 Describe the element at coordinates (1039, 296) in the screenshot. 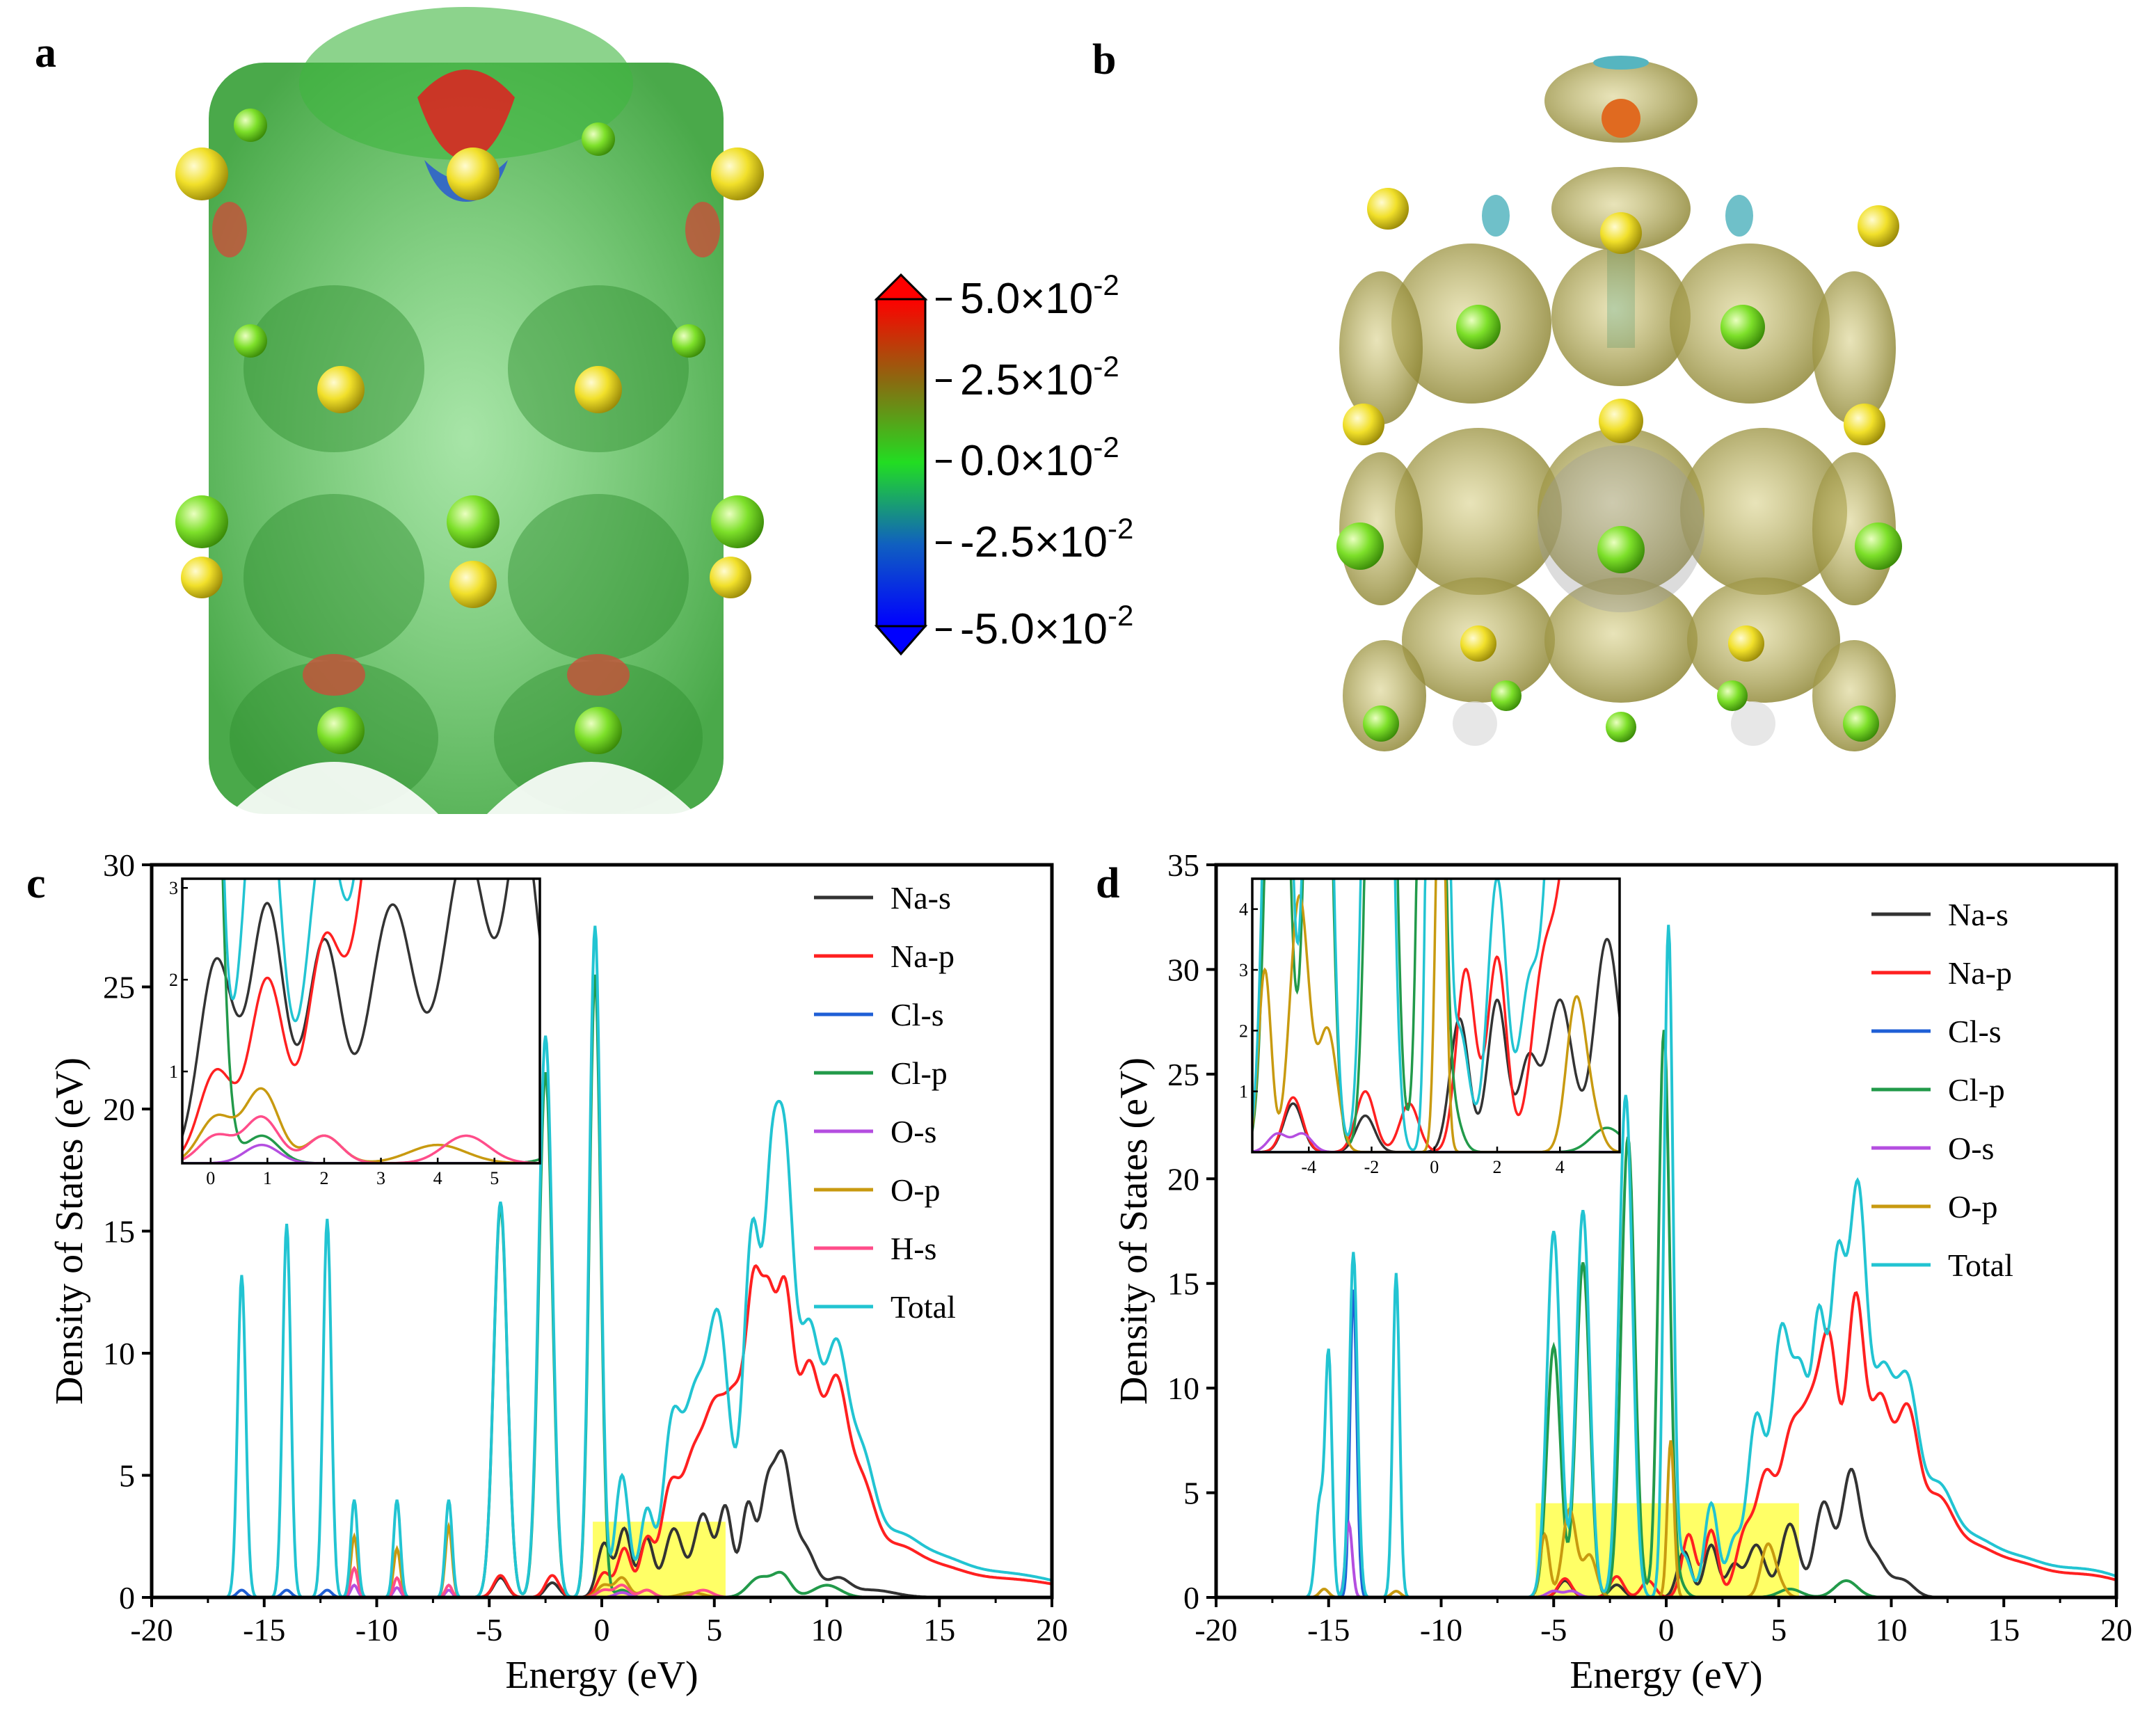

I see `colorbar-label: 5.0×10⁻²` at that location.